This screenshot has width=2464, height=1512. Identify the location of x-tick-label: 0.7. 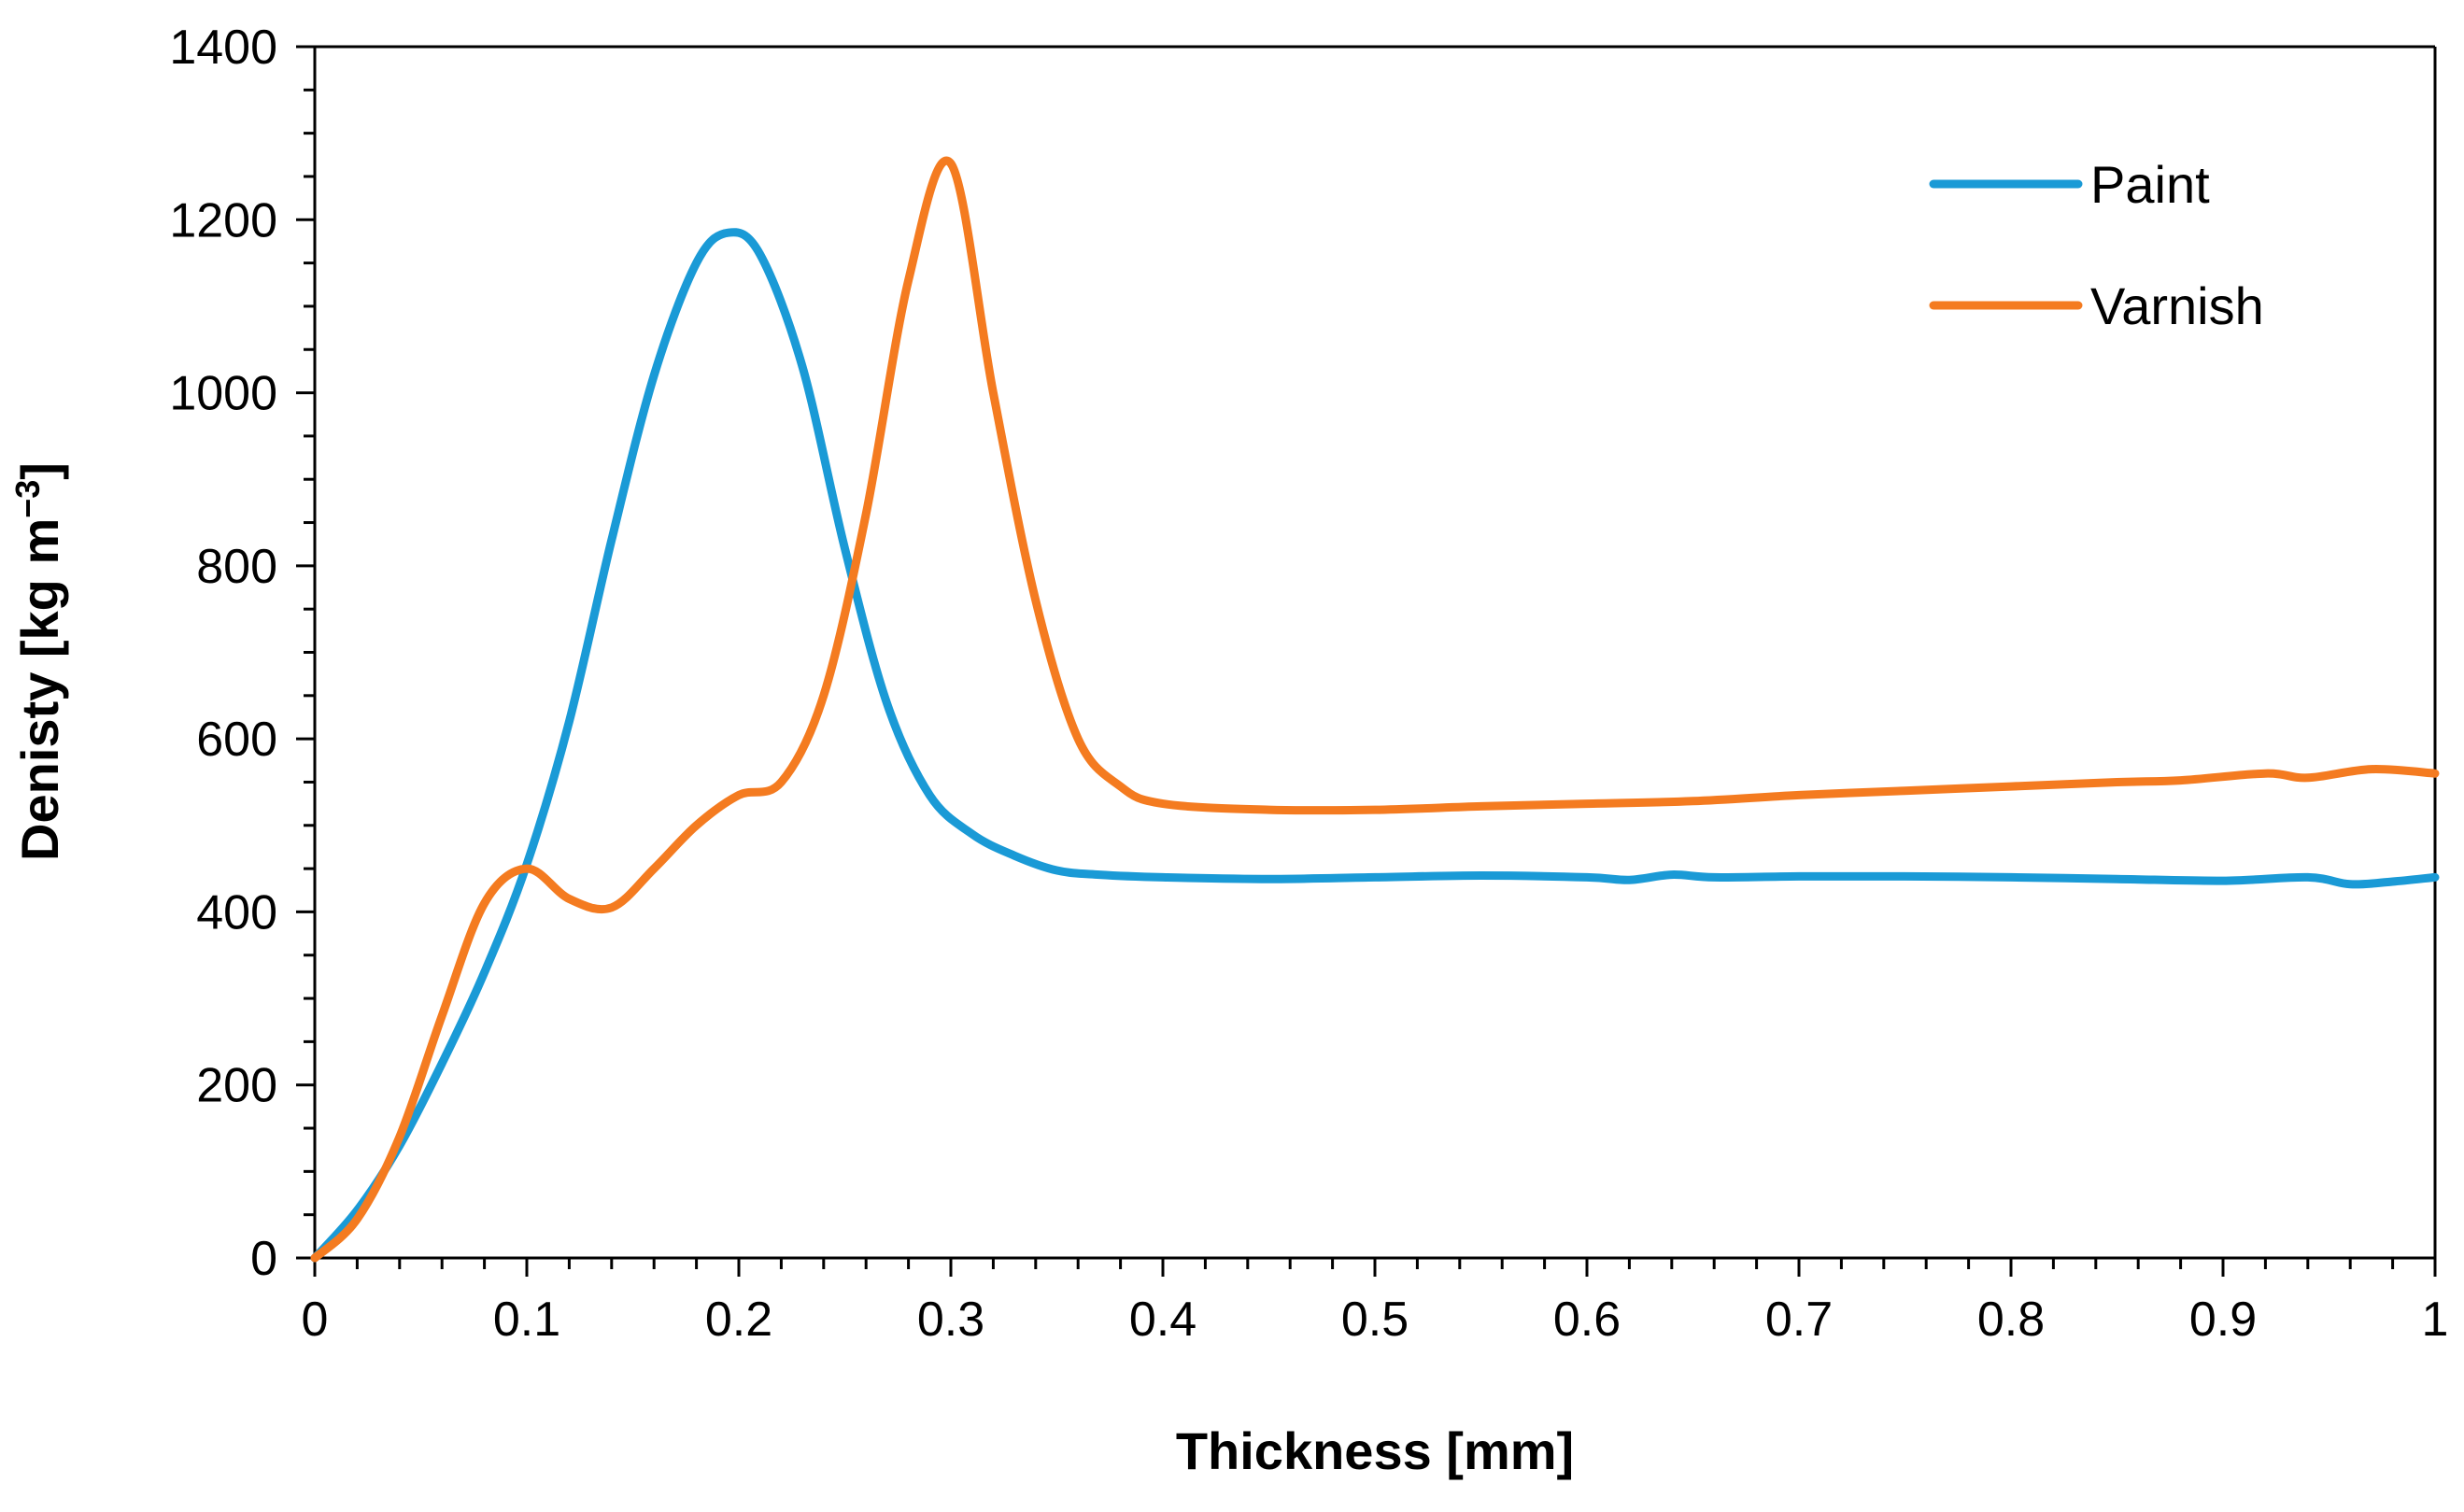
(1799, 1320).